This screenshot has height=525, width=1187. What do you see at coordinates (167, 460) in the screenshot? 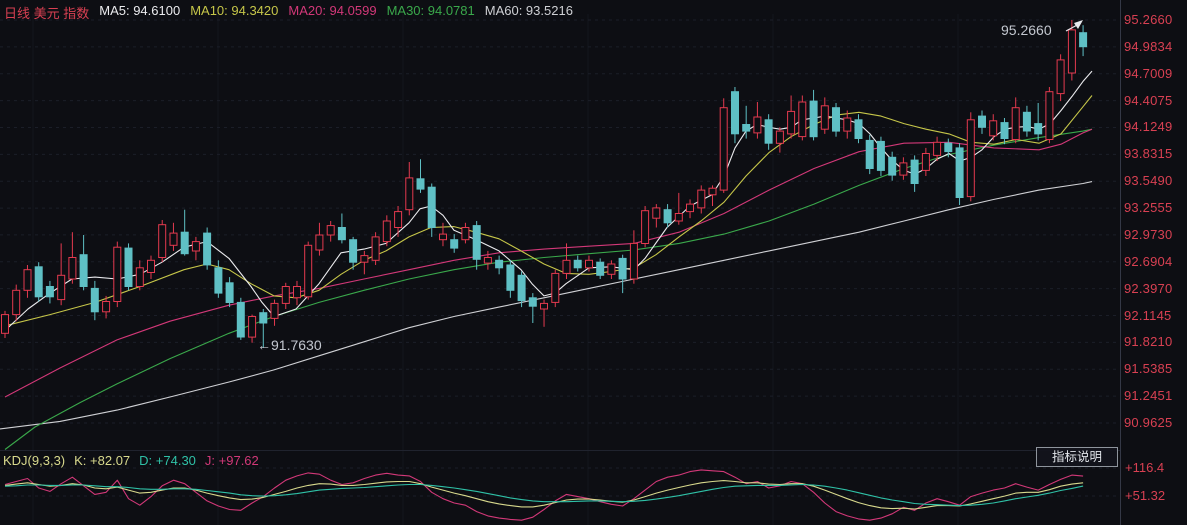
I see `kdj-d-value: D: +74.30` at bounding box center [167, 460].